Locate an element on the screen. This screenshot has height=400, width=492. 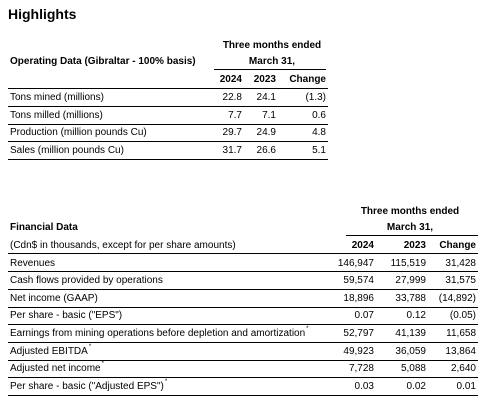
operating-col-2023: 2023 is located at coordinates (264, 79).